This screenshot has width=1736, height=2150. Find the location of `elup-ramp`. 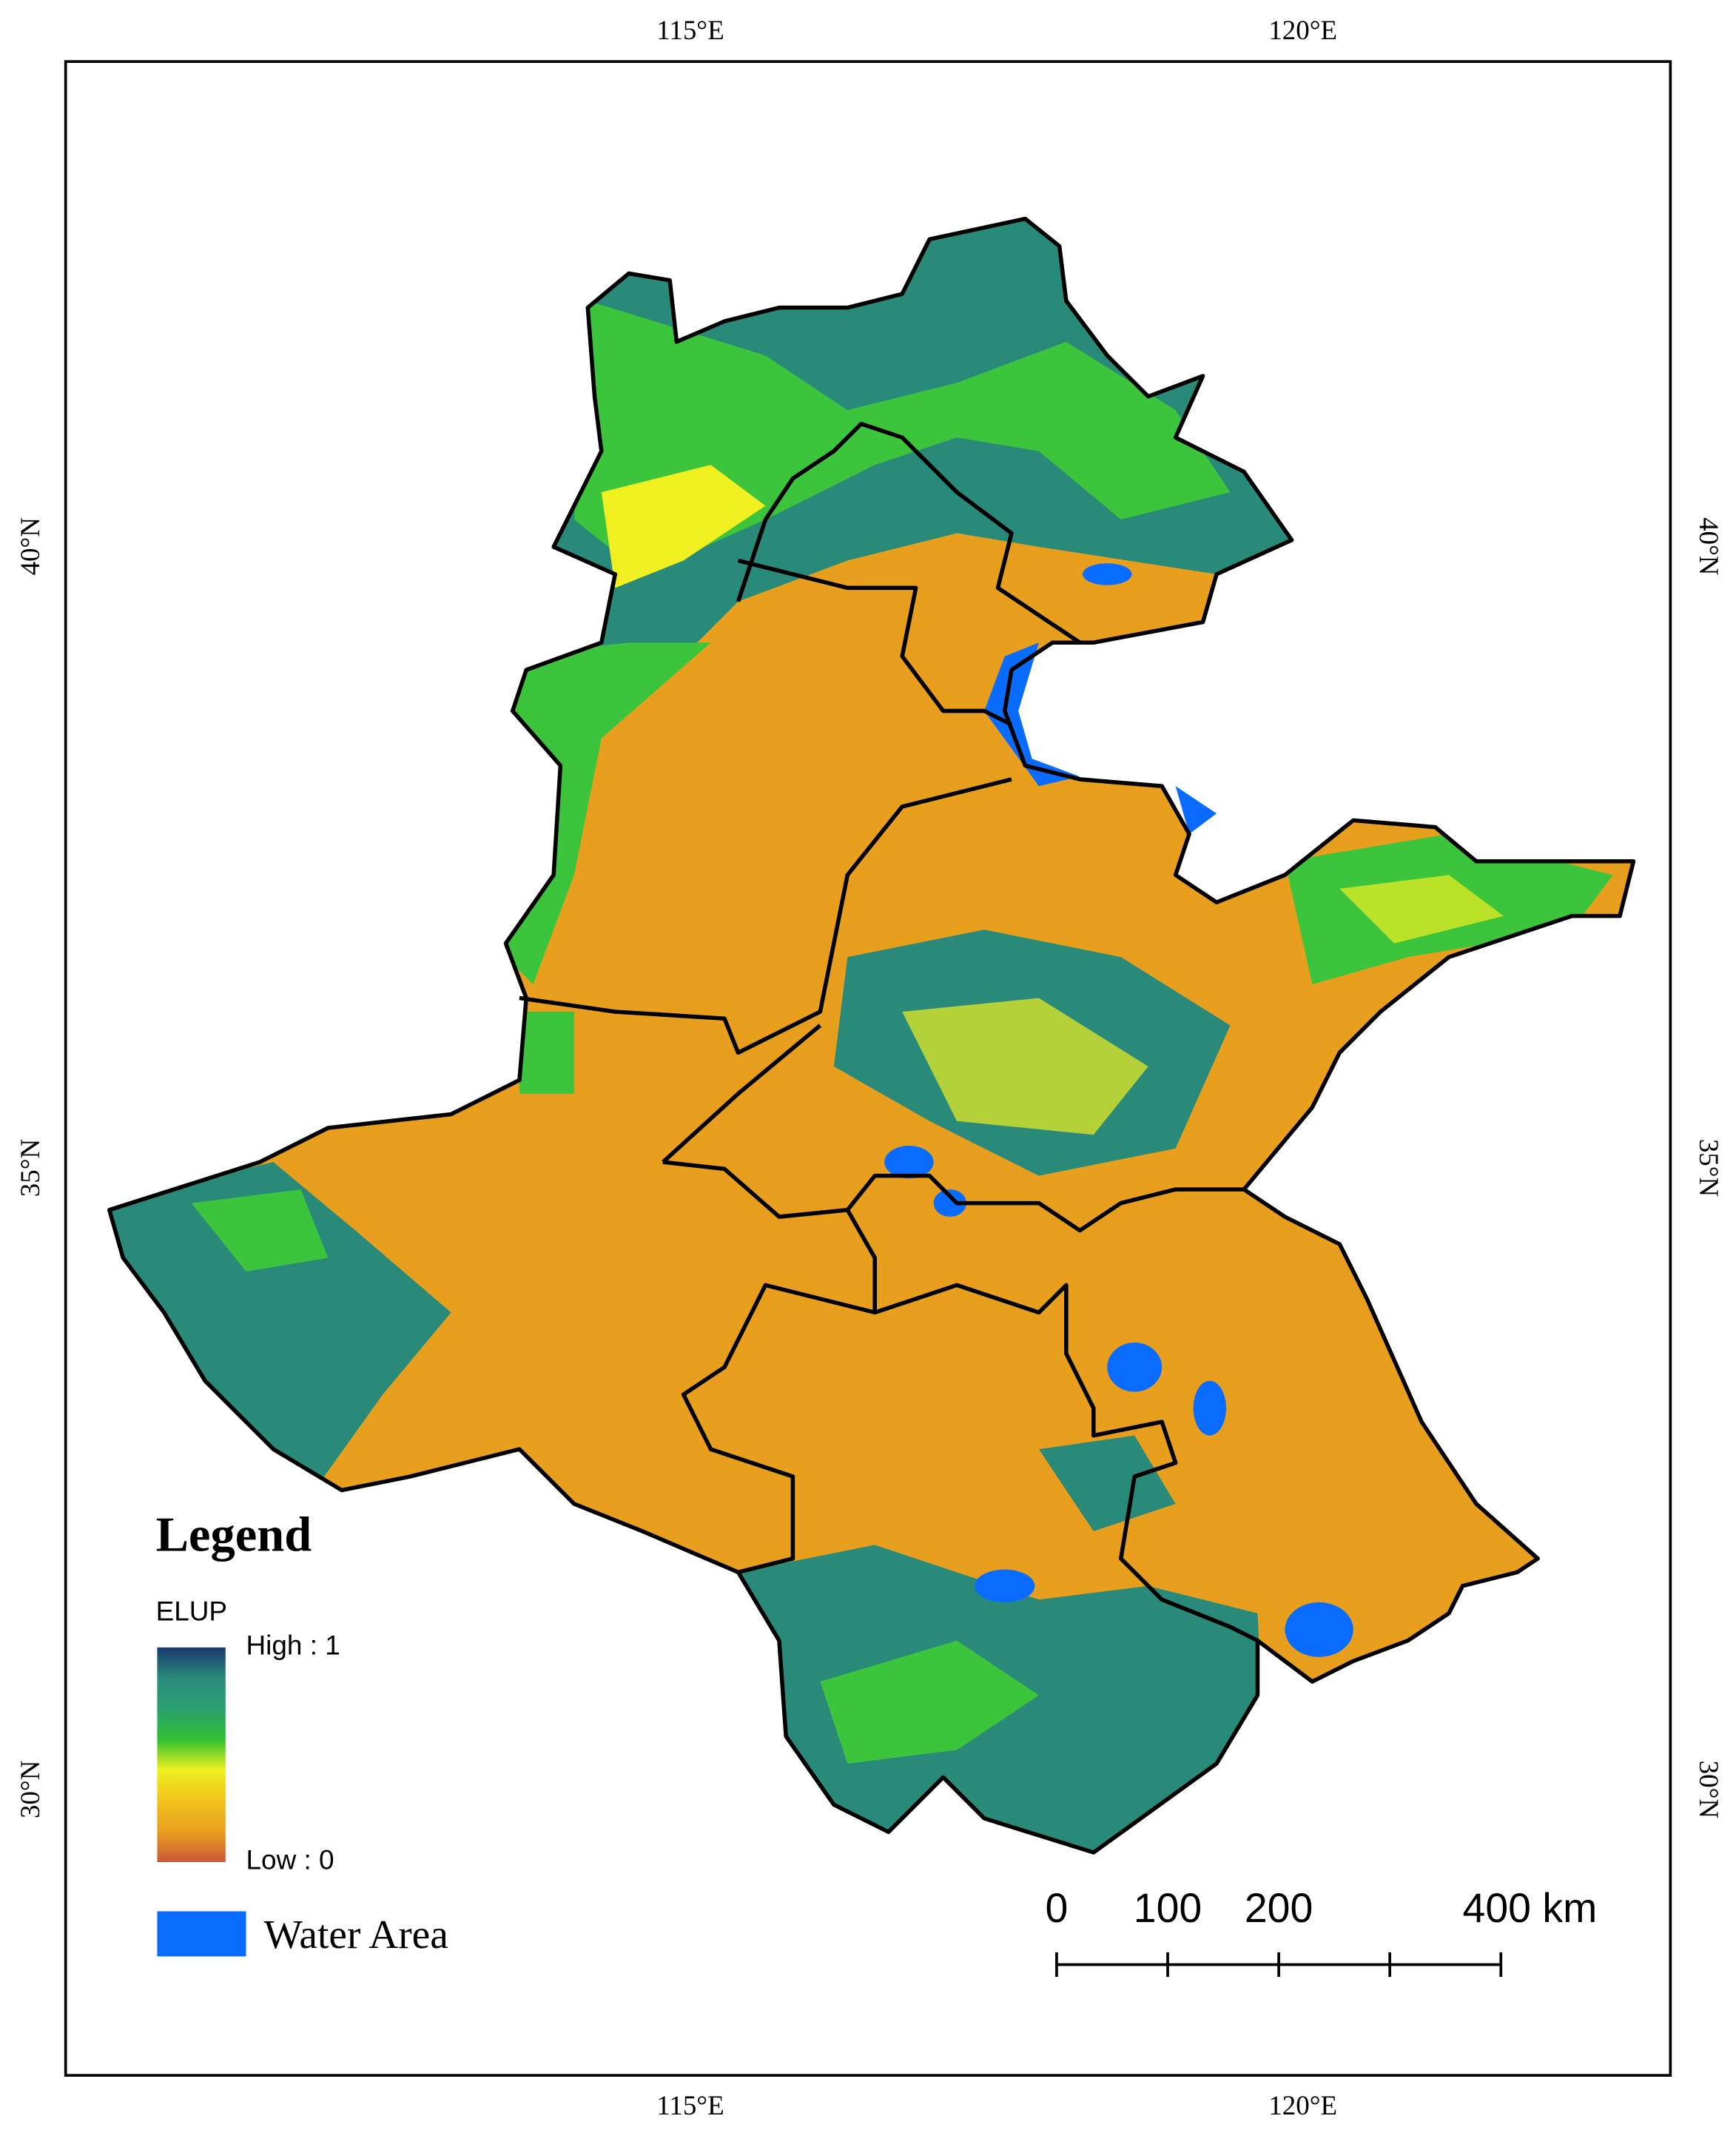

elup-ramp is located at coordinates (191, 1754).